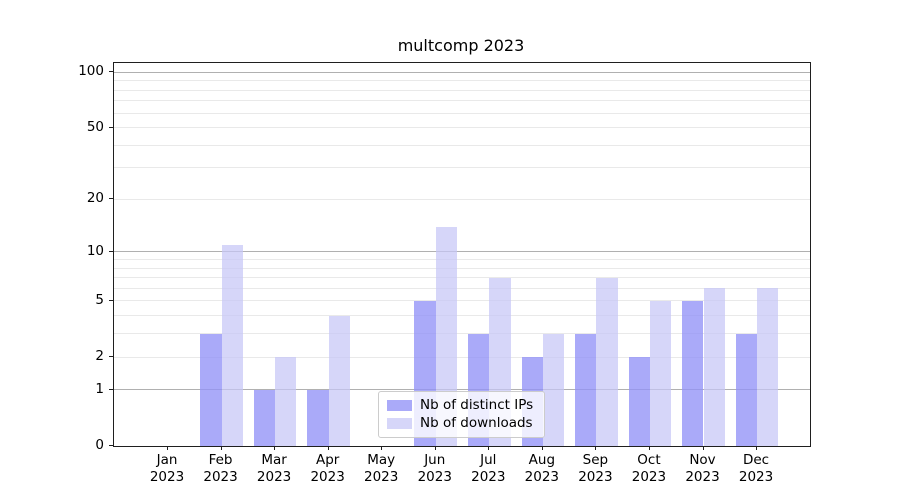  What do you see at coordinates (461, 405) in the screenshot?
I see `legend-item-distinct-ips: Nb of distinct IPs` at bounding box center [461, 405].